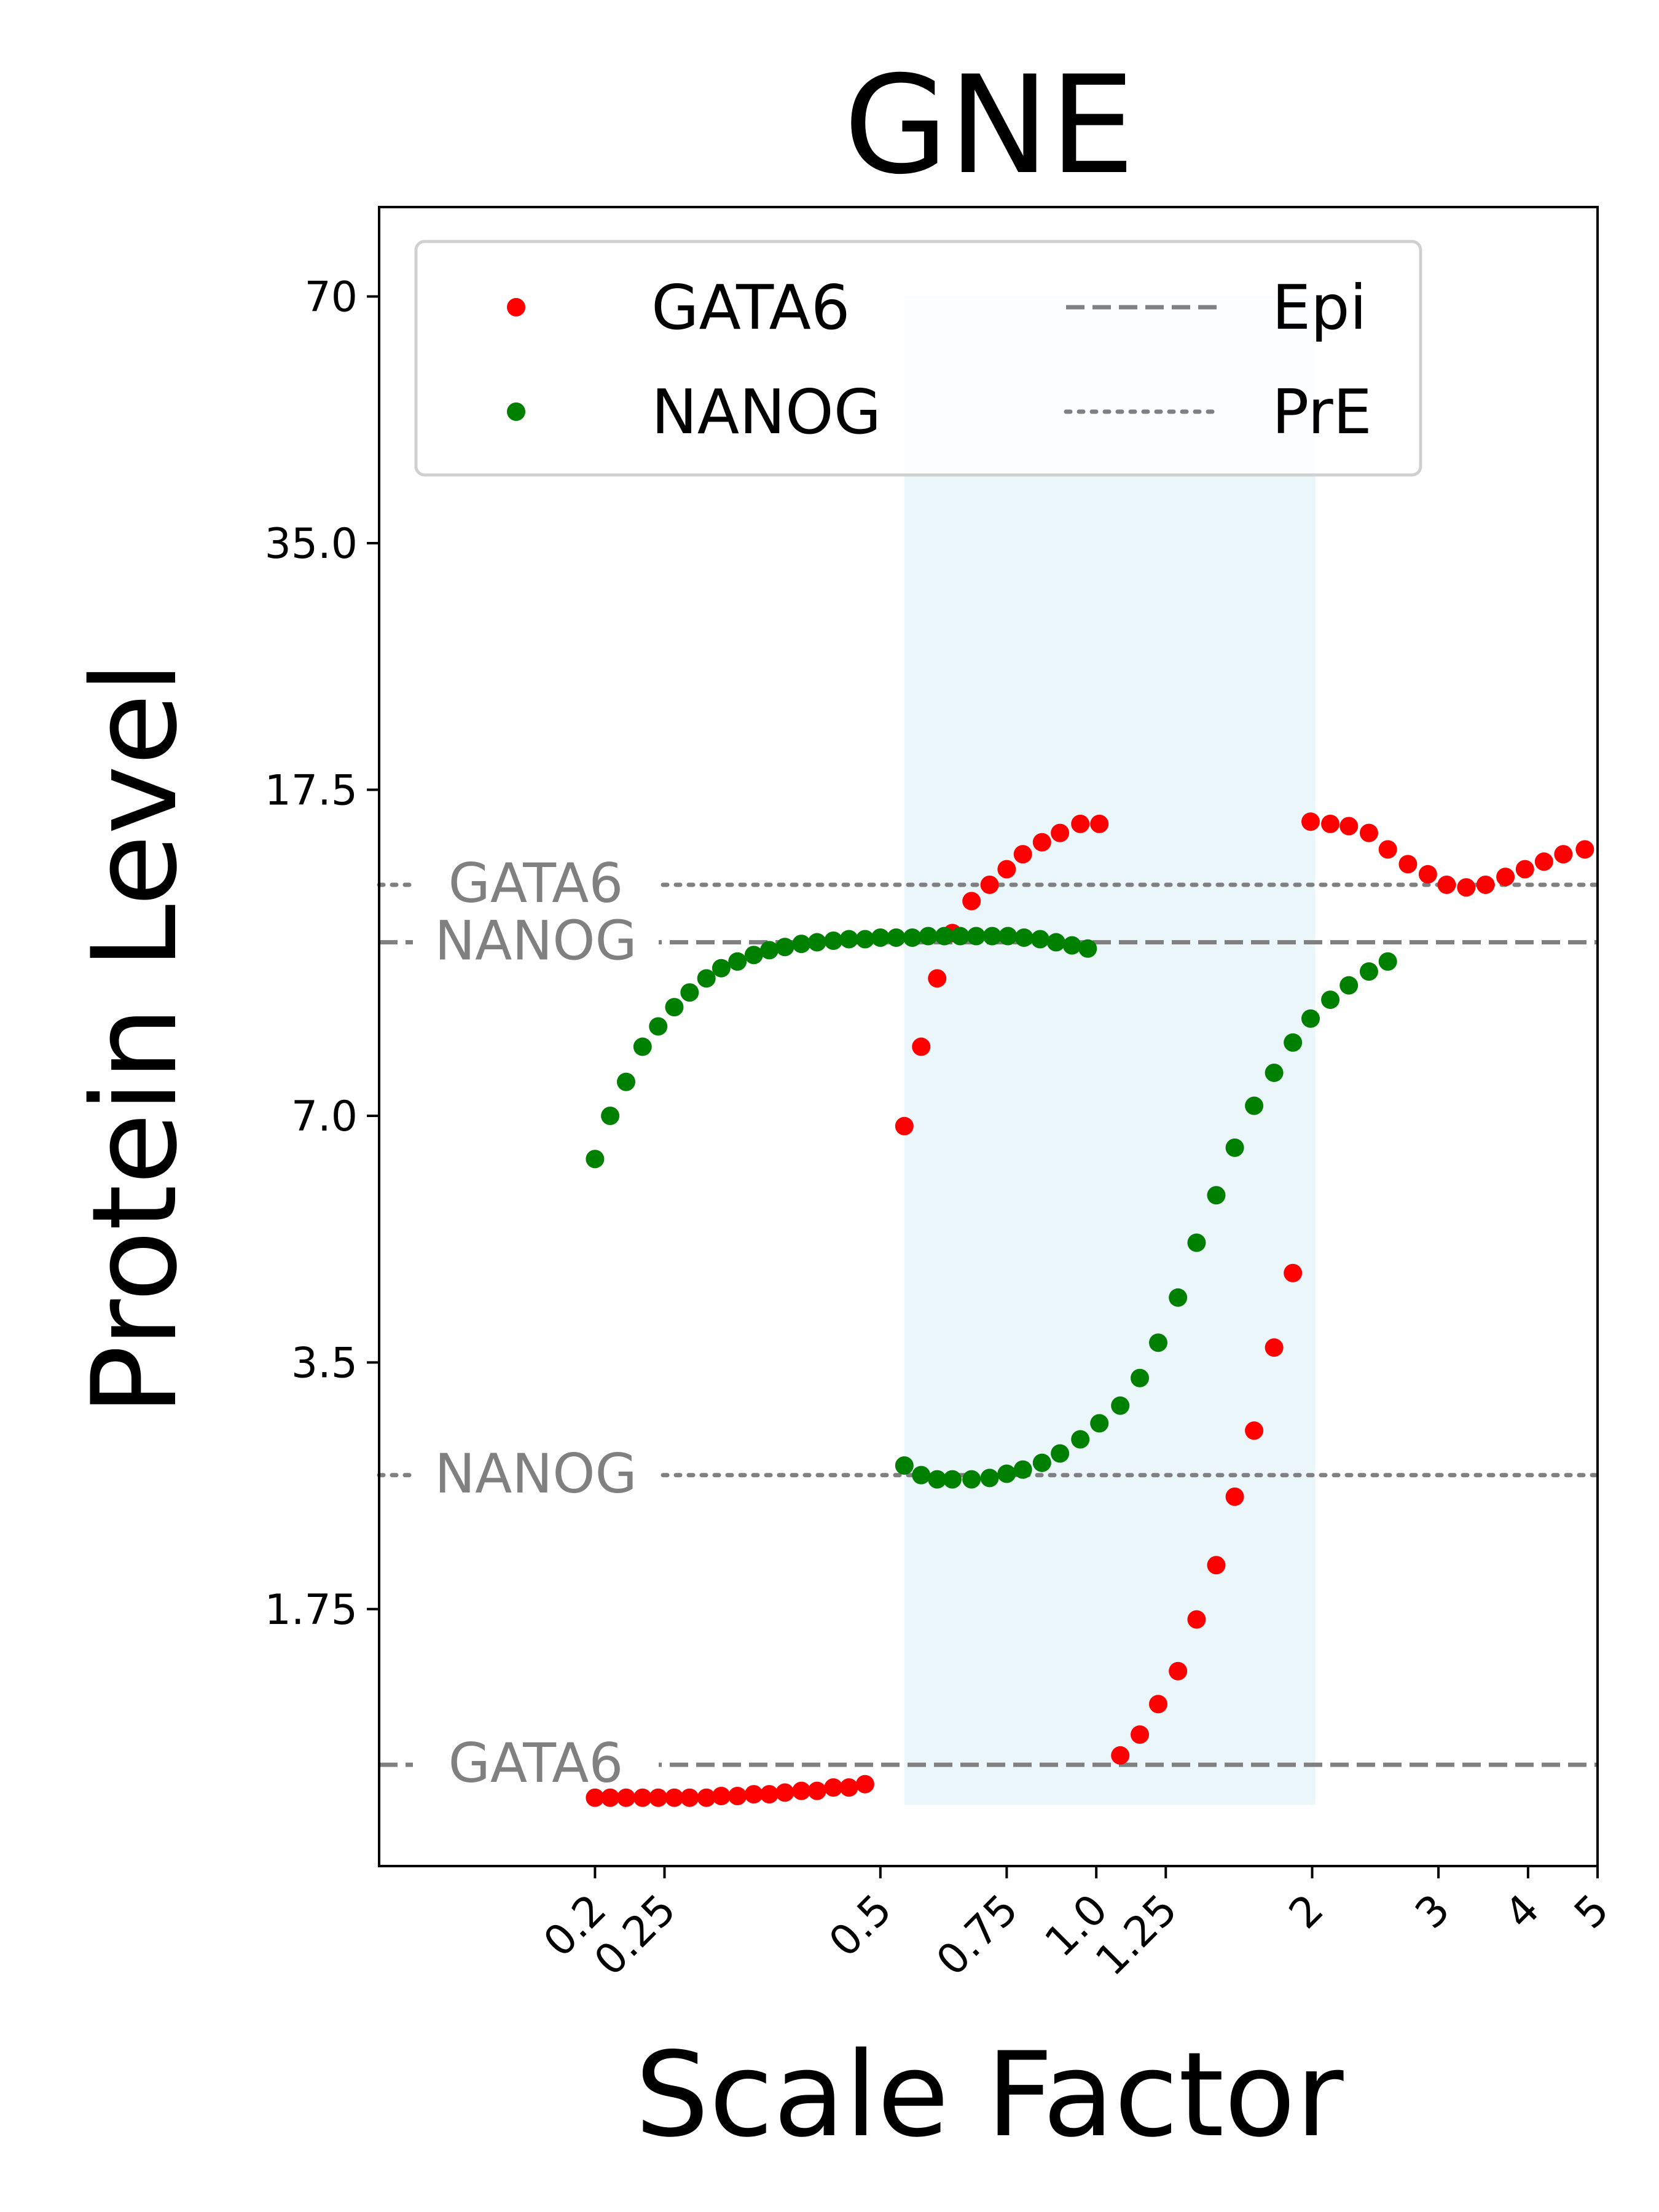  I want to click on reference-label: NANOG, so click(535, 941).